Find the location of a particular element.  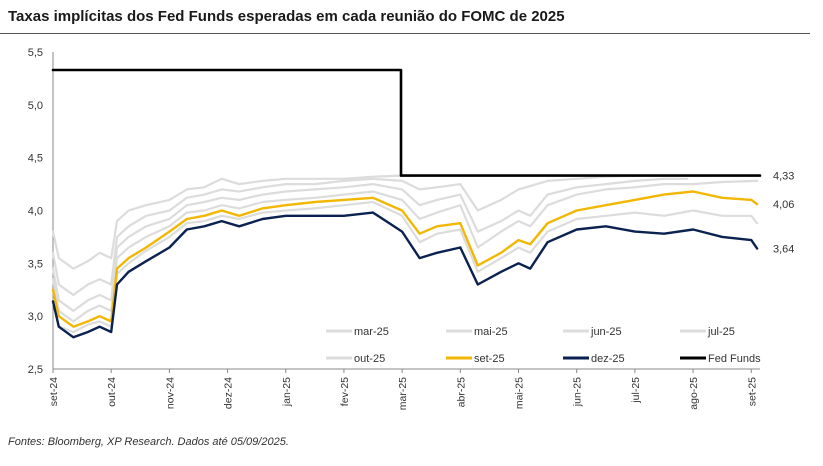

title-divider is located at coordinates (405, 33).